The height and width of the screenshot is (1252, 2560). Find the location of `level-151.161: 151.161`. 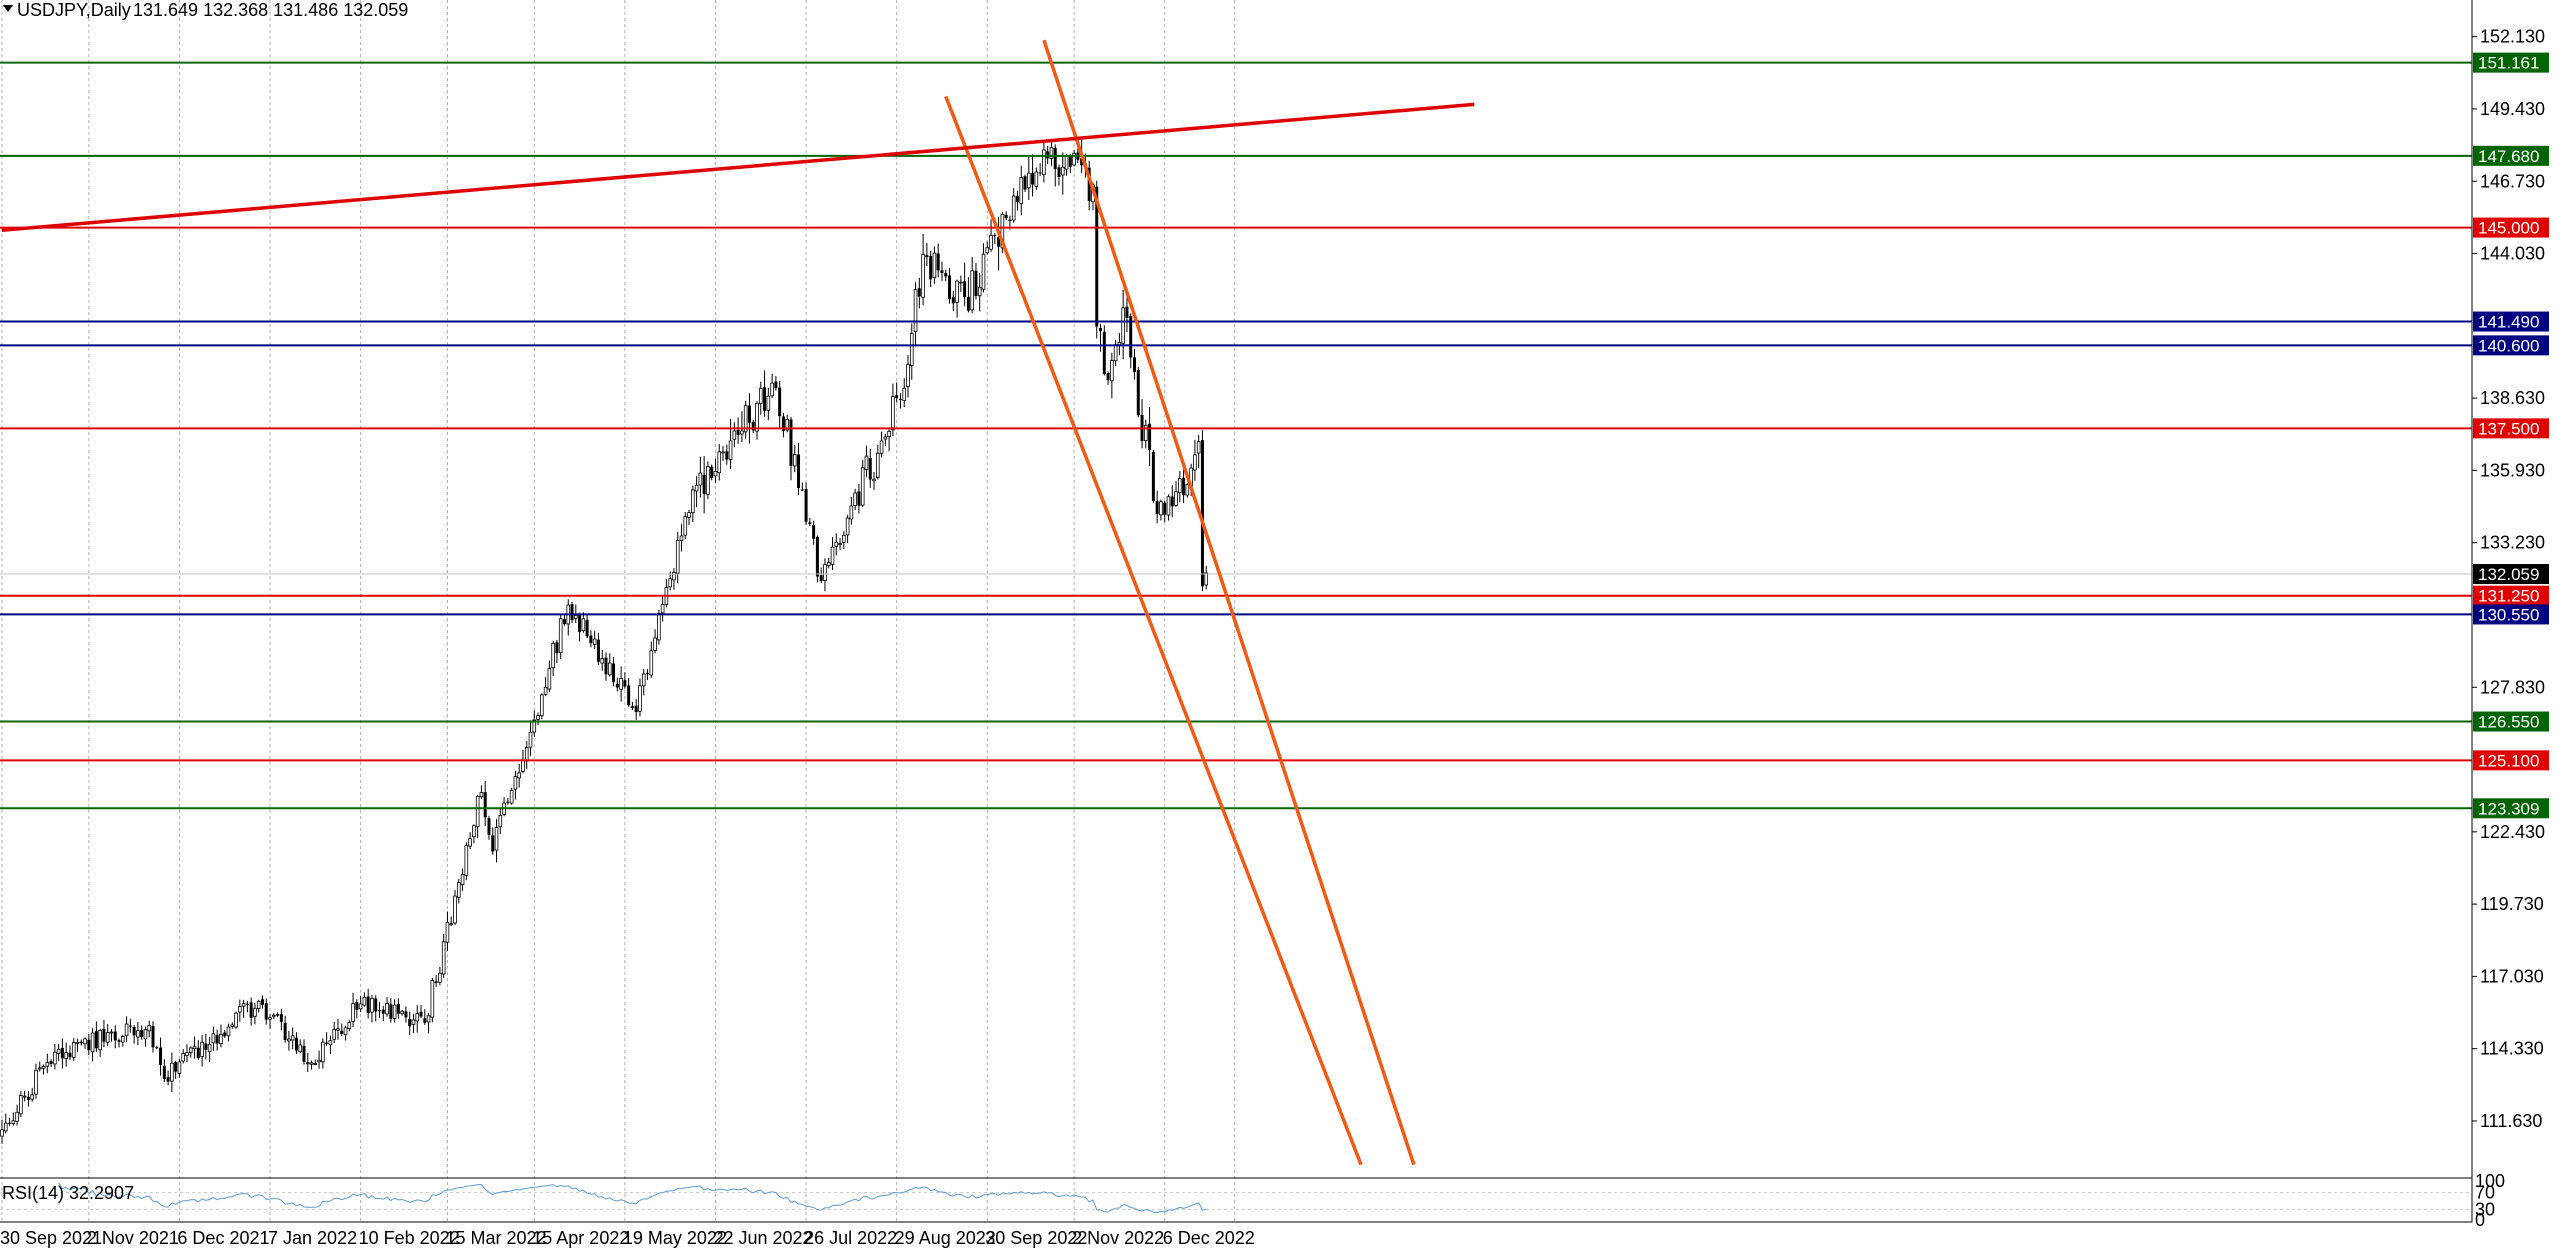

level-151.161: 151.161 is located at coordinates (1274, 62).